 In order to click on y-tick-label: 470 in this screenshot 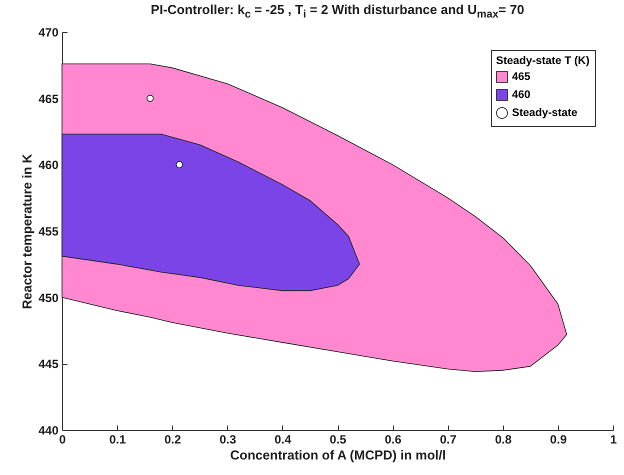, I will do `click(48, 33)`.